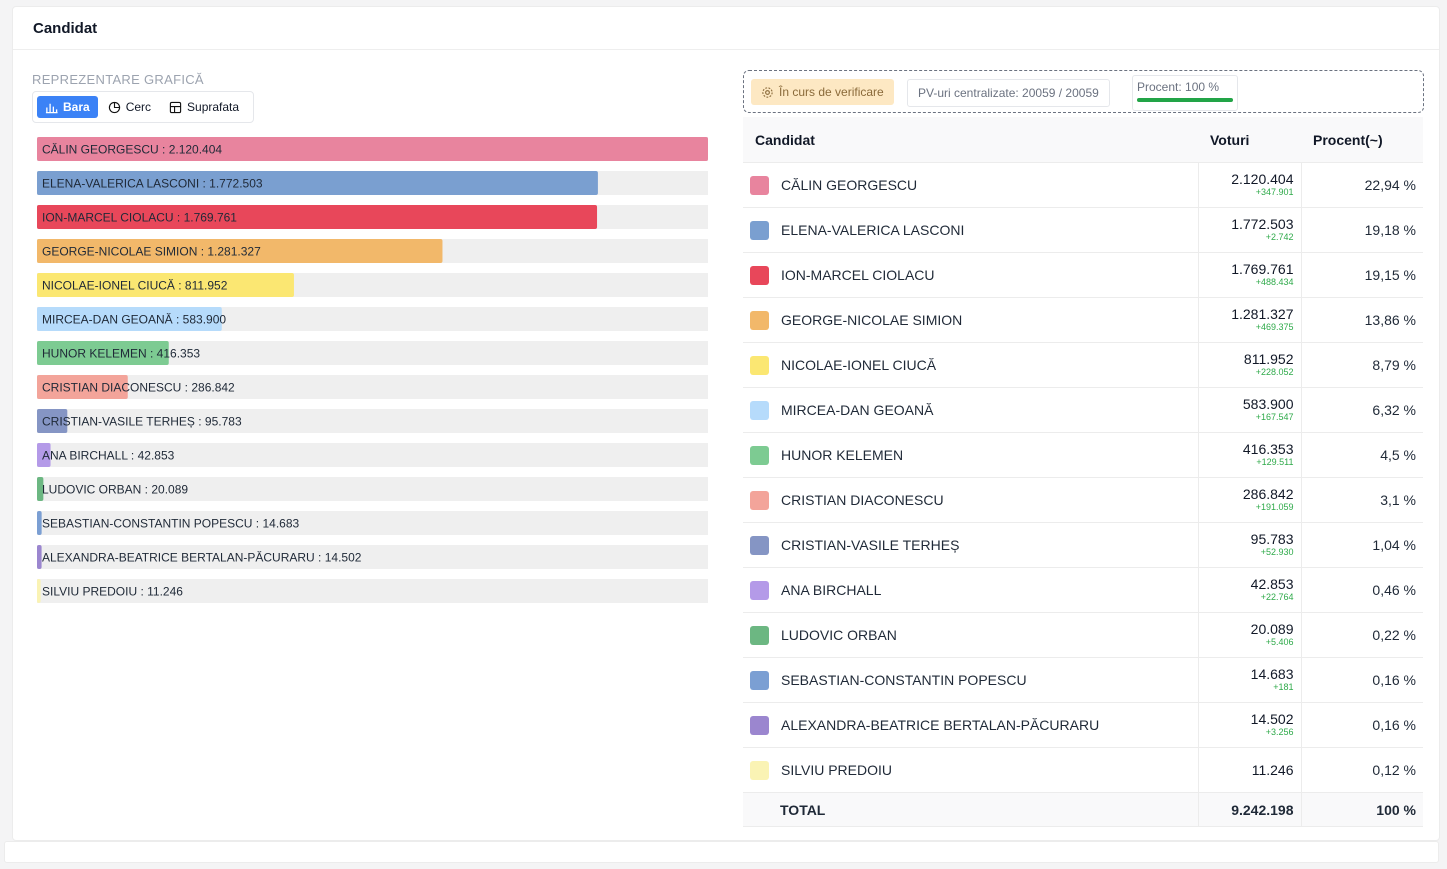 The width and height of the screenshot is (1447, 869). I want to click on pie-chart-icon, so click(114, 107).